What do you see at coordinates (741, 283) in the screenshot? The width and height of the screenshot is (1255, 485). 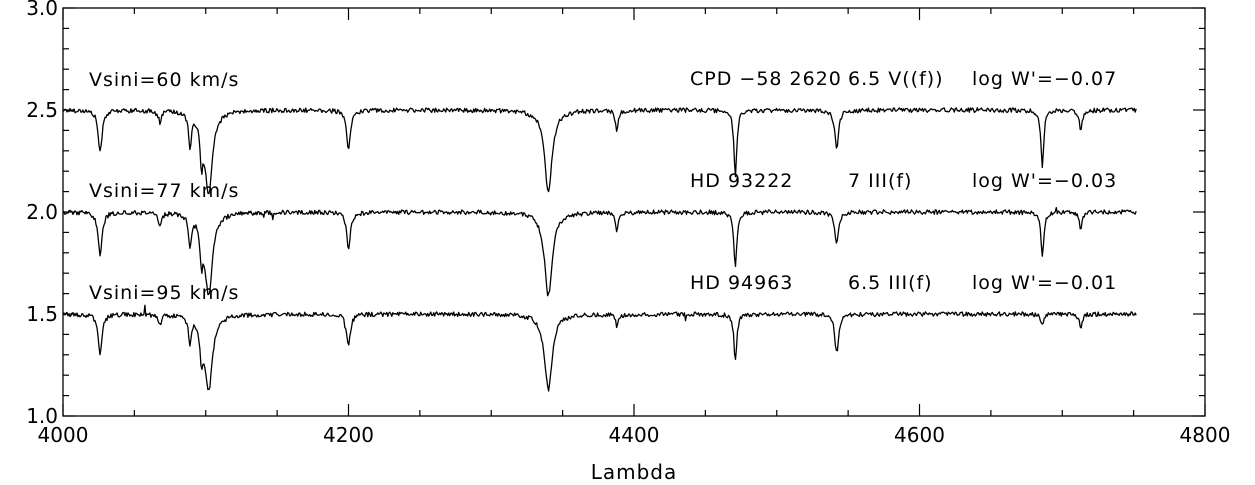 I see `star-label: HD 94963` at bounding box center [741, 283].